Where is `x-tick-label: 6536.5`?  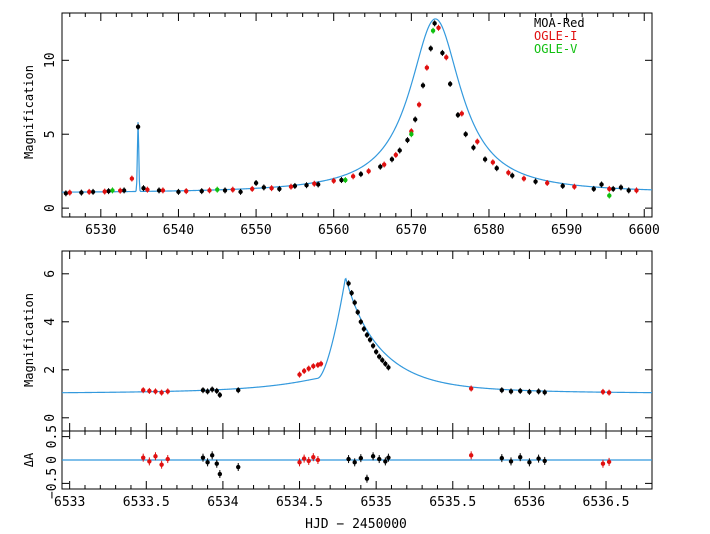 x-tick-label: 6536.5 is located at coordinates (606, 502).